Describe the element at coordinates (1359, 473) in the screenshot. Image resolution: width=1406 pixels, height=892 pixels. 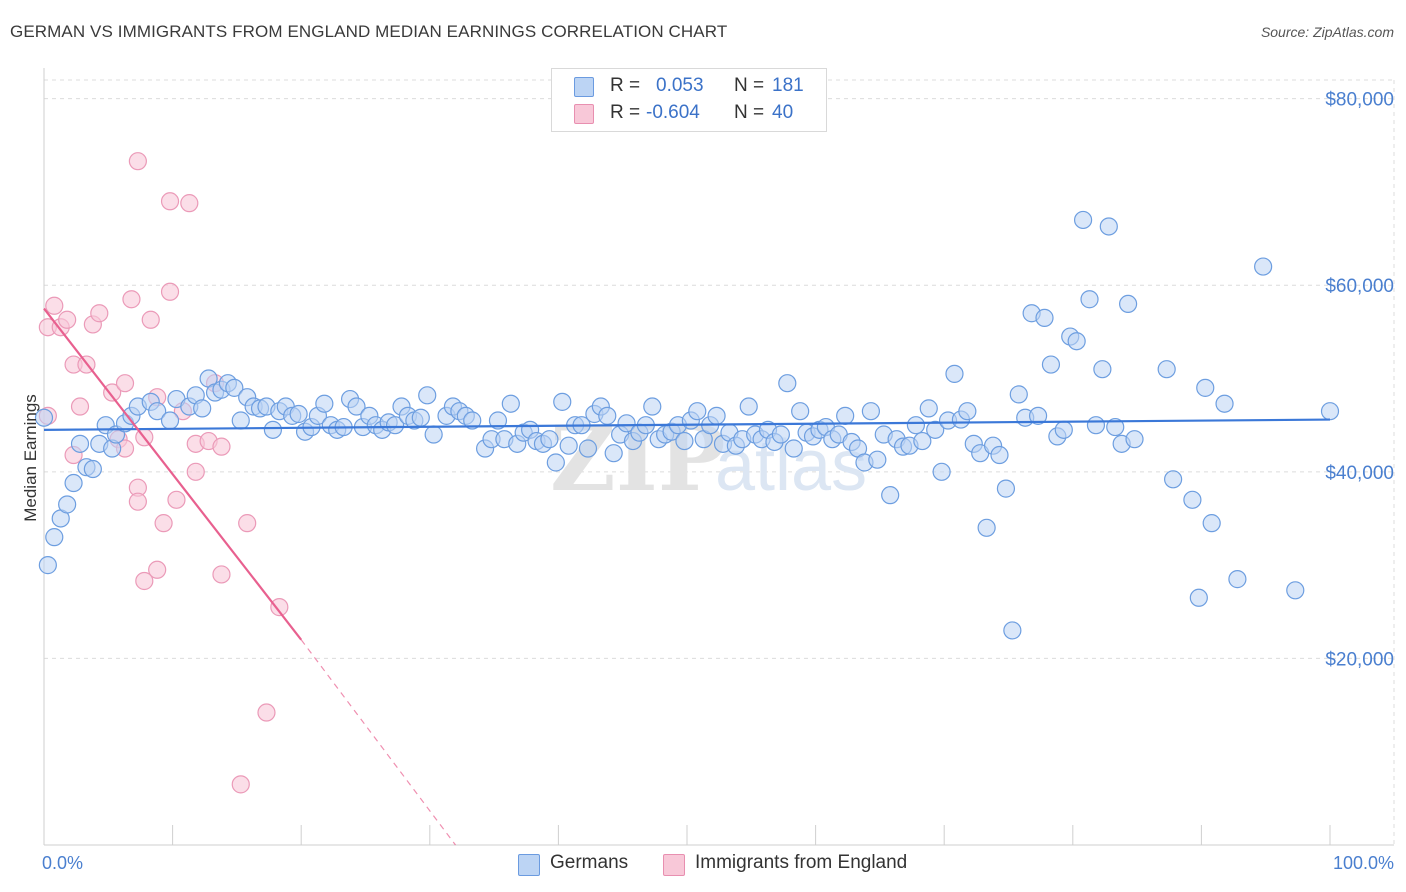
I see `y-tick-label: $40,000` at that location.